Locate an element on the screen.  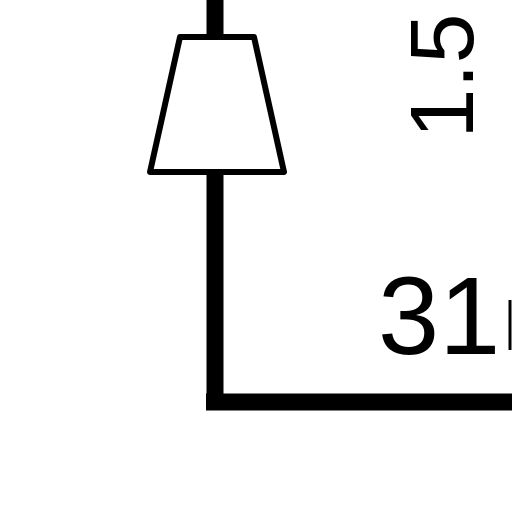
connector-symbol is located at coordinates (217, 104).